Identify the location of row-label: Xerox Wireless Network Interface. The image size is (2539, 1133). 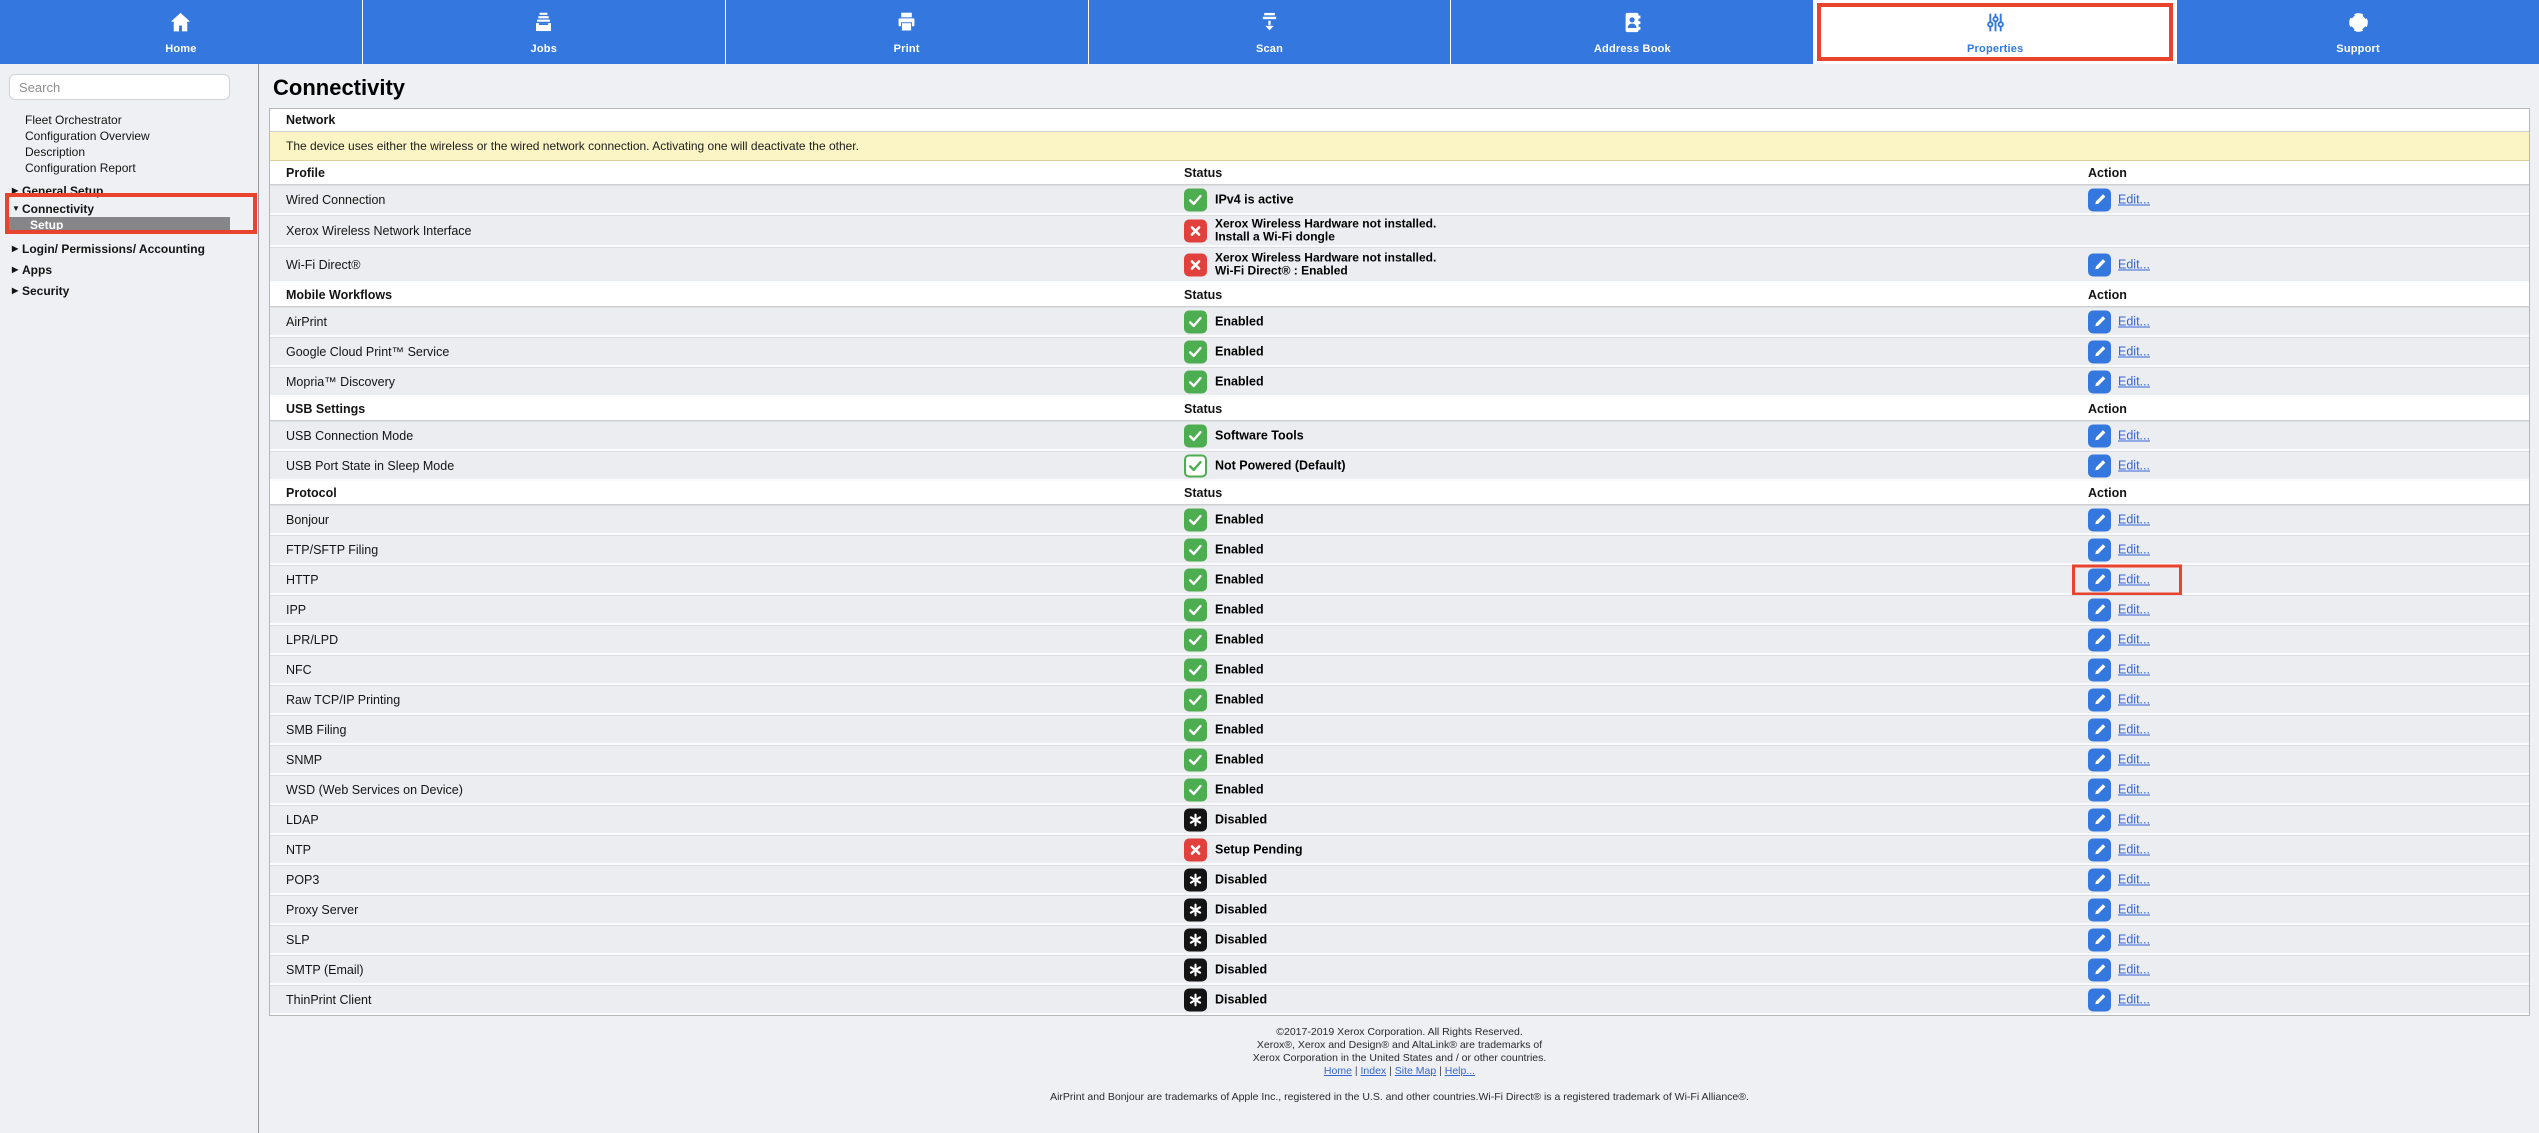
(379, 230).